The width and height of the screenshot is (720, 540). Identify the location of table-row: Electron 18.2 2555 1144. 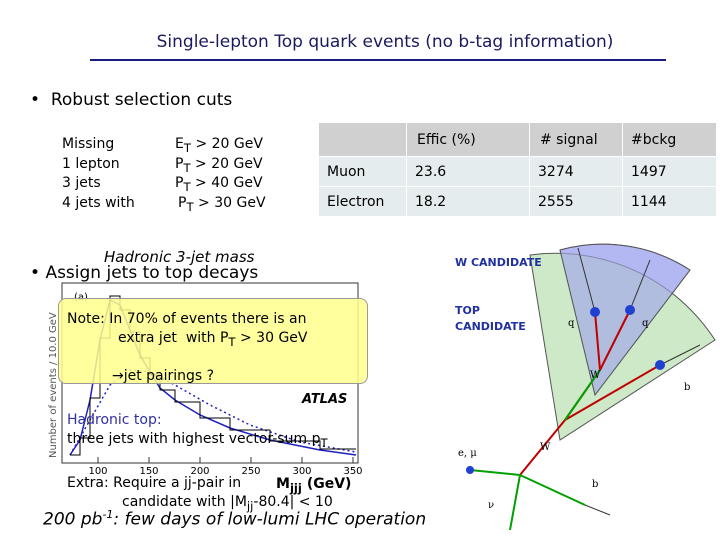
(517, 201).